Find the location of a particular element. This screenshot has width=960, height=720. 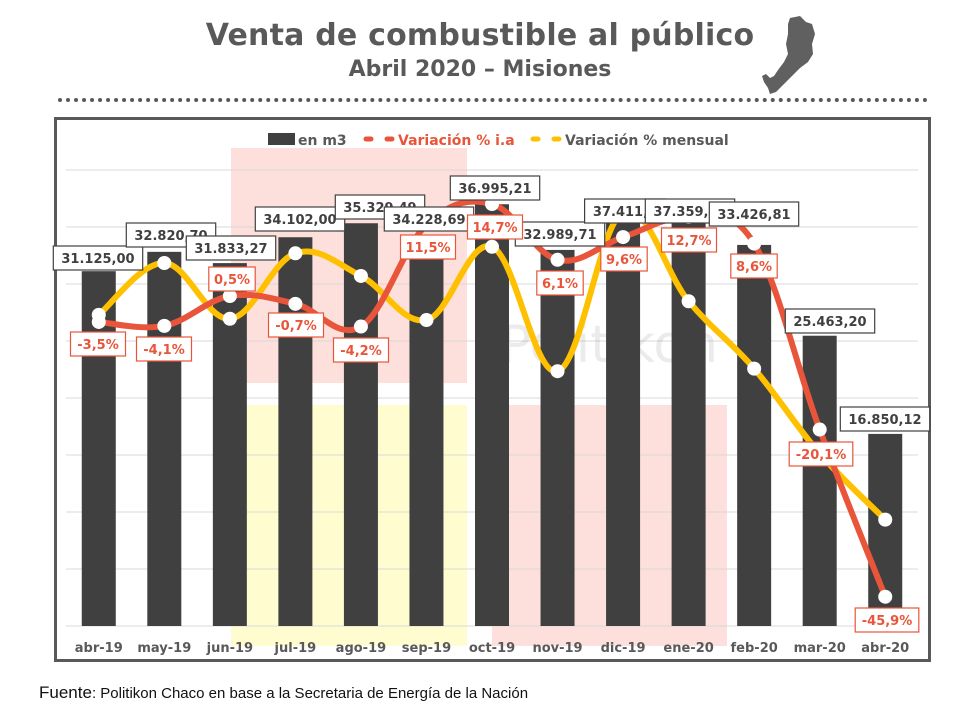

label-text: -45,9% is located at coordinates (887, 621).